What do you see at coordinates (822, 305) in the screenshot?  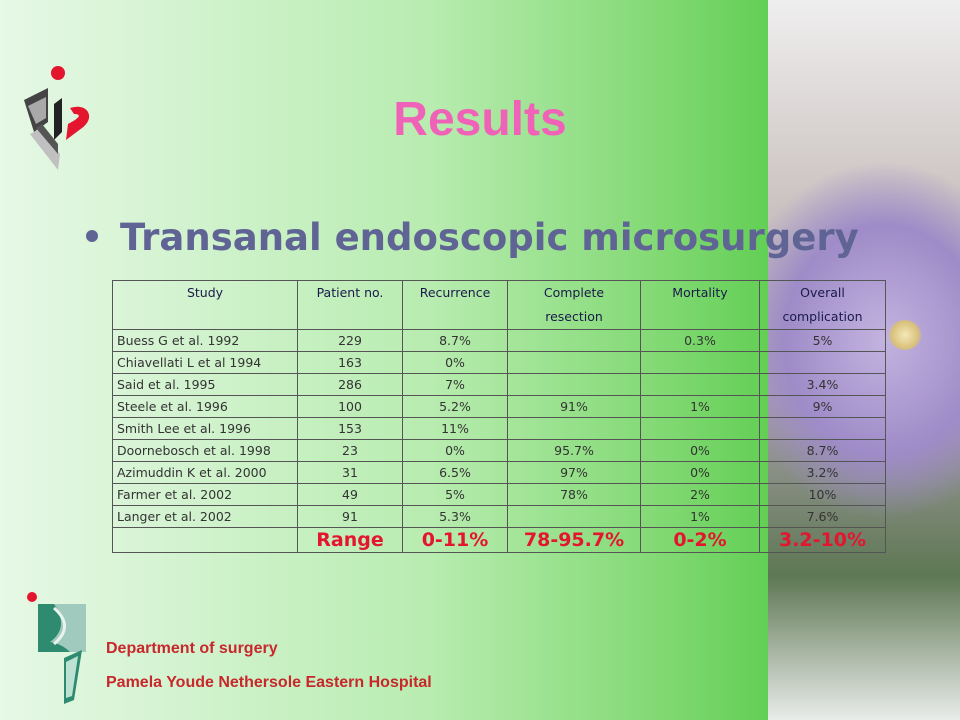 I see `header-overall-complication: Overall complication` at bounding box center [822, 305].